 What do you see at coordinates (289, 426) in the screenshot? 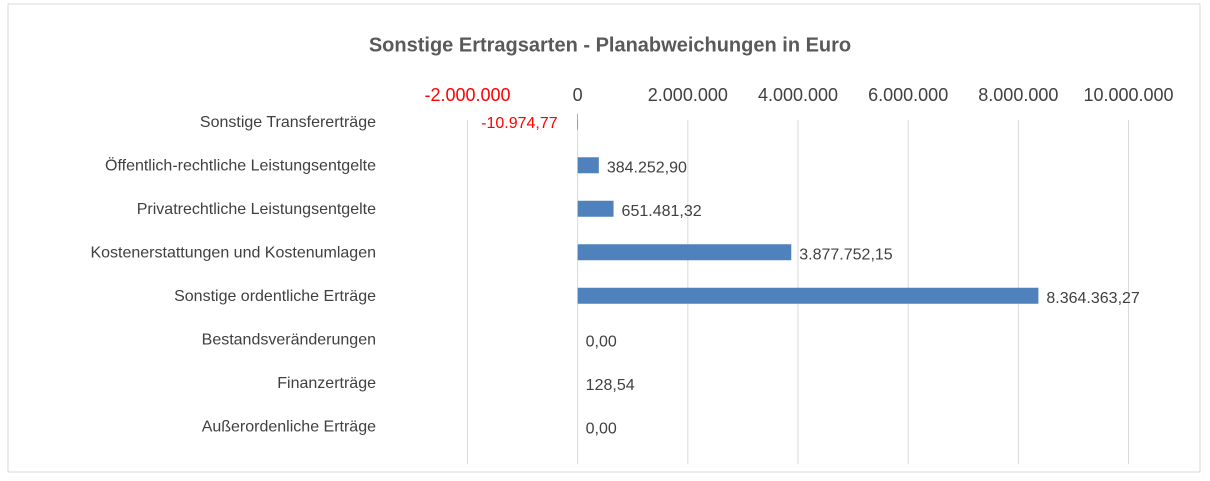
I see `y-tick-label: Außerordenliche Erträge` at bounding box center [289, 426].